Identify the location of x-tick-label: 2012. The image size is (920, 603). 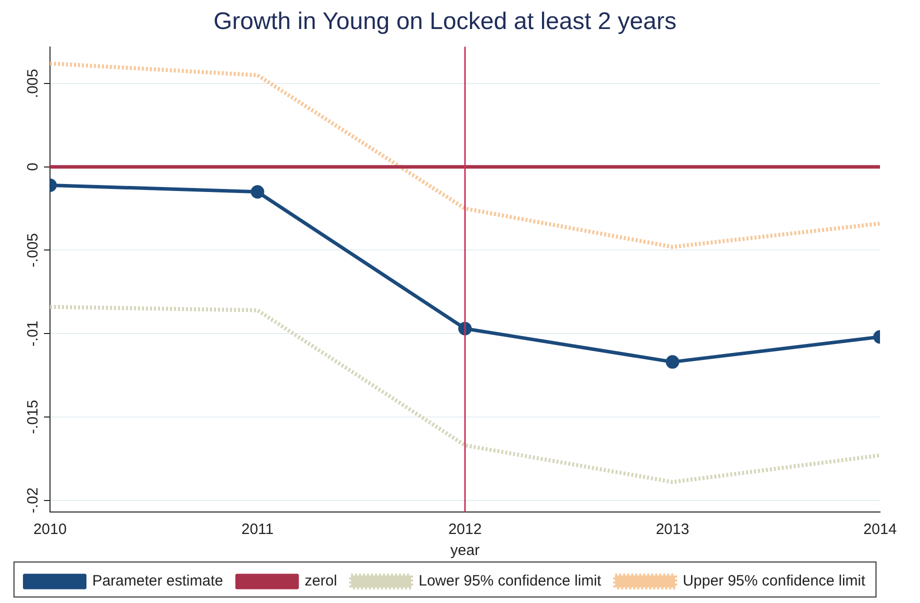
(465, 529).